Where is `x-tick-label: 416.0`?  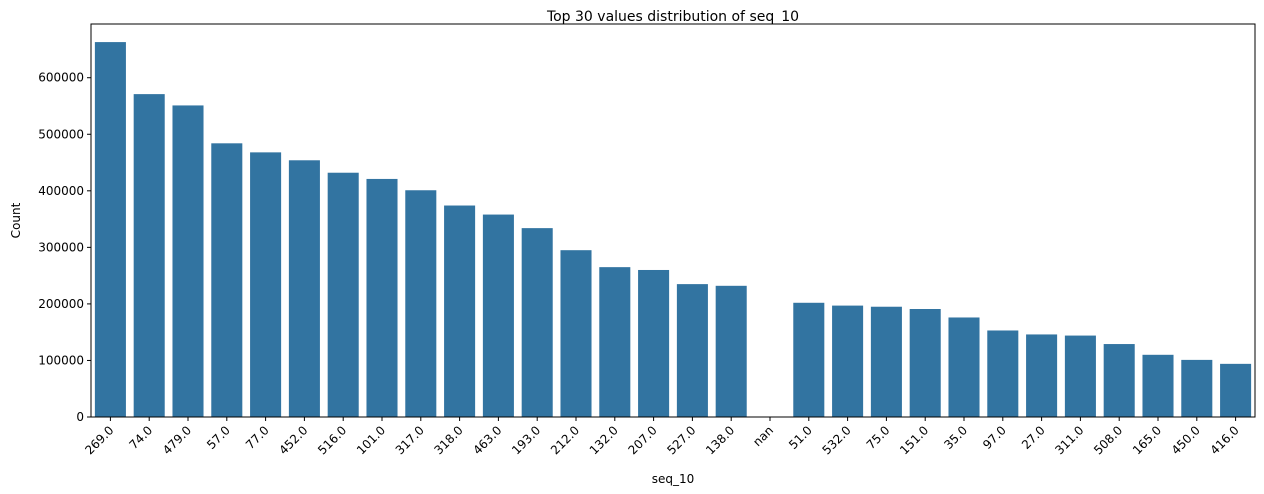
x-tick-label: 416.0 is located at coordinates (1225, 440).